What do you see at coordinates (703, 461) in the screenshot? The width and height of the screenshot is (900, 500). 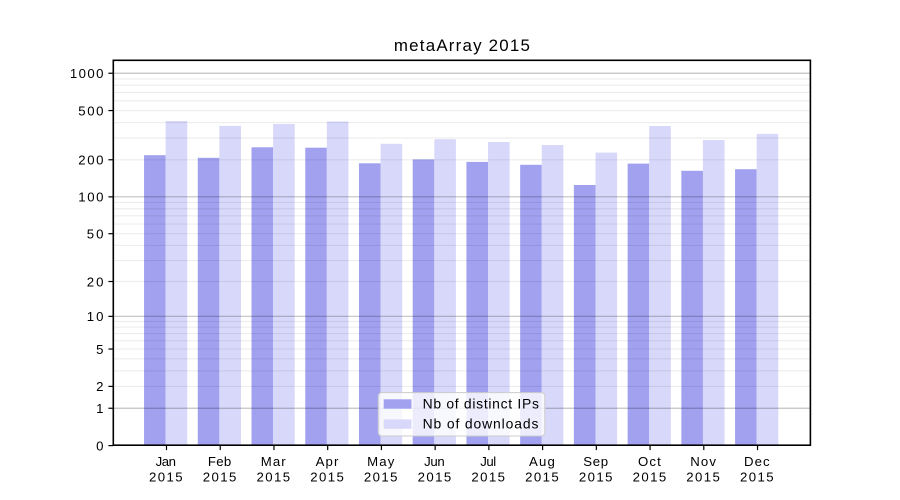 I see `svg-text: Nov` at bounding box center [703, 461].